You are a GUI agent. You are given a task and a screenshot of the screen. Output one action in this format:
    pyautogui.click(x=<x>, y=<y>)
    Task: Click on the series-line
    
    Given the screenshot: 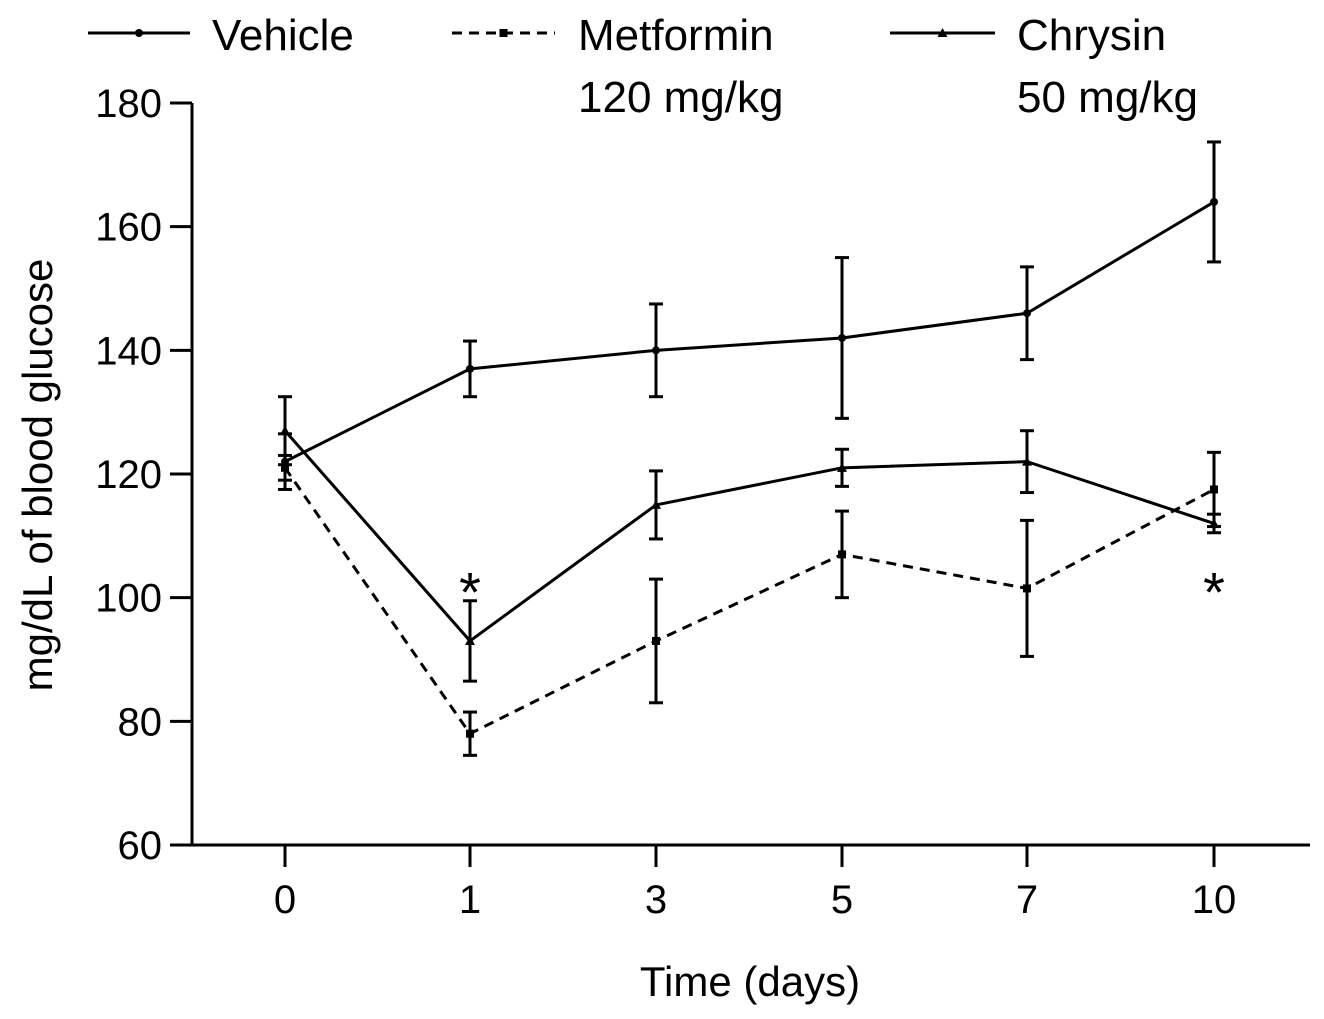 What is the action you would take?
    pyautogui.click(x=749, y=536)
    